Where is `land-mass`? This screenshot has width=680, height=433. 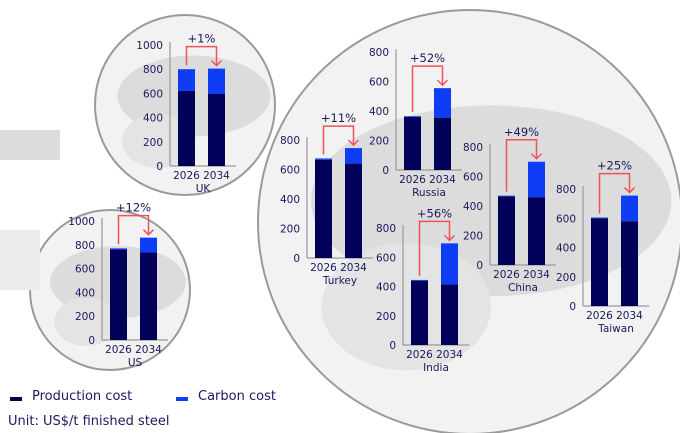 land-mass is located at coordinates (158, 141).